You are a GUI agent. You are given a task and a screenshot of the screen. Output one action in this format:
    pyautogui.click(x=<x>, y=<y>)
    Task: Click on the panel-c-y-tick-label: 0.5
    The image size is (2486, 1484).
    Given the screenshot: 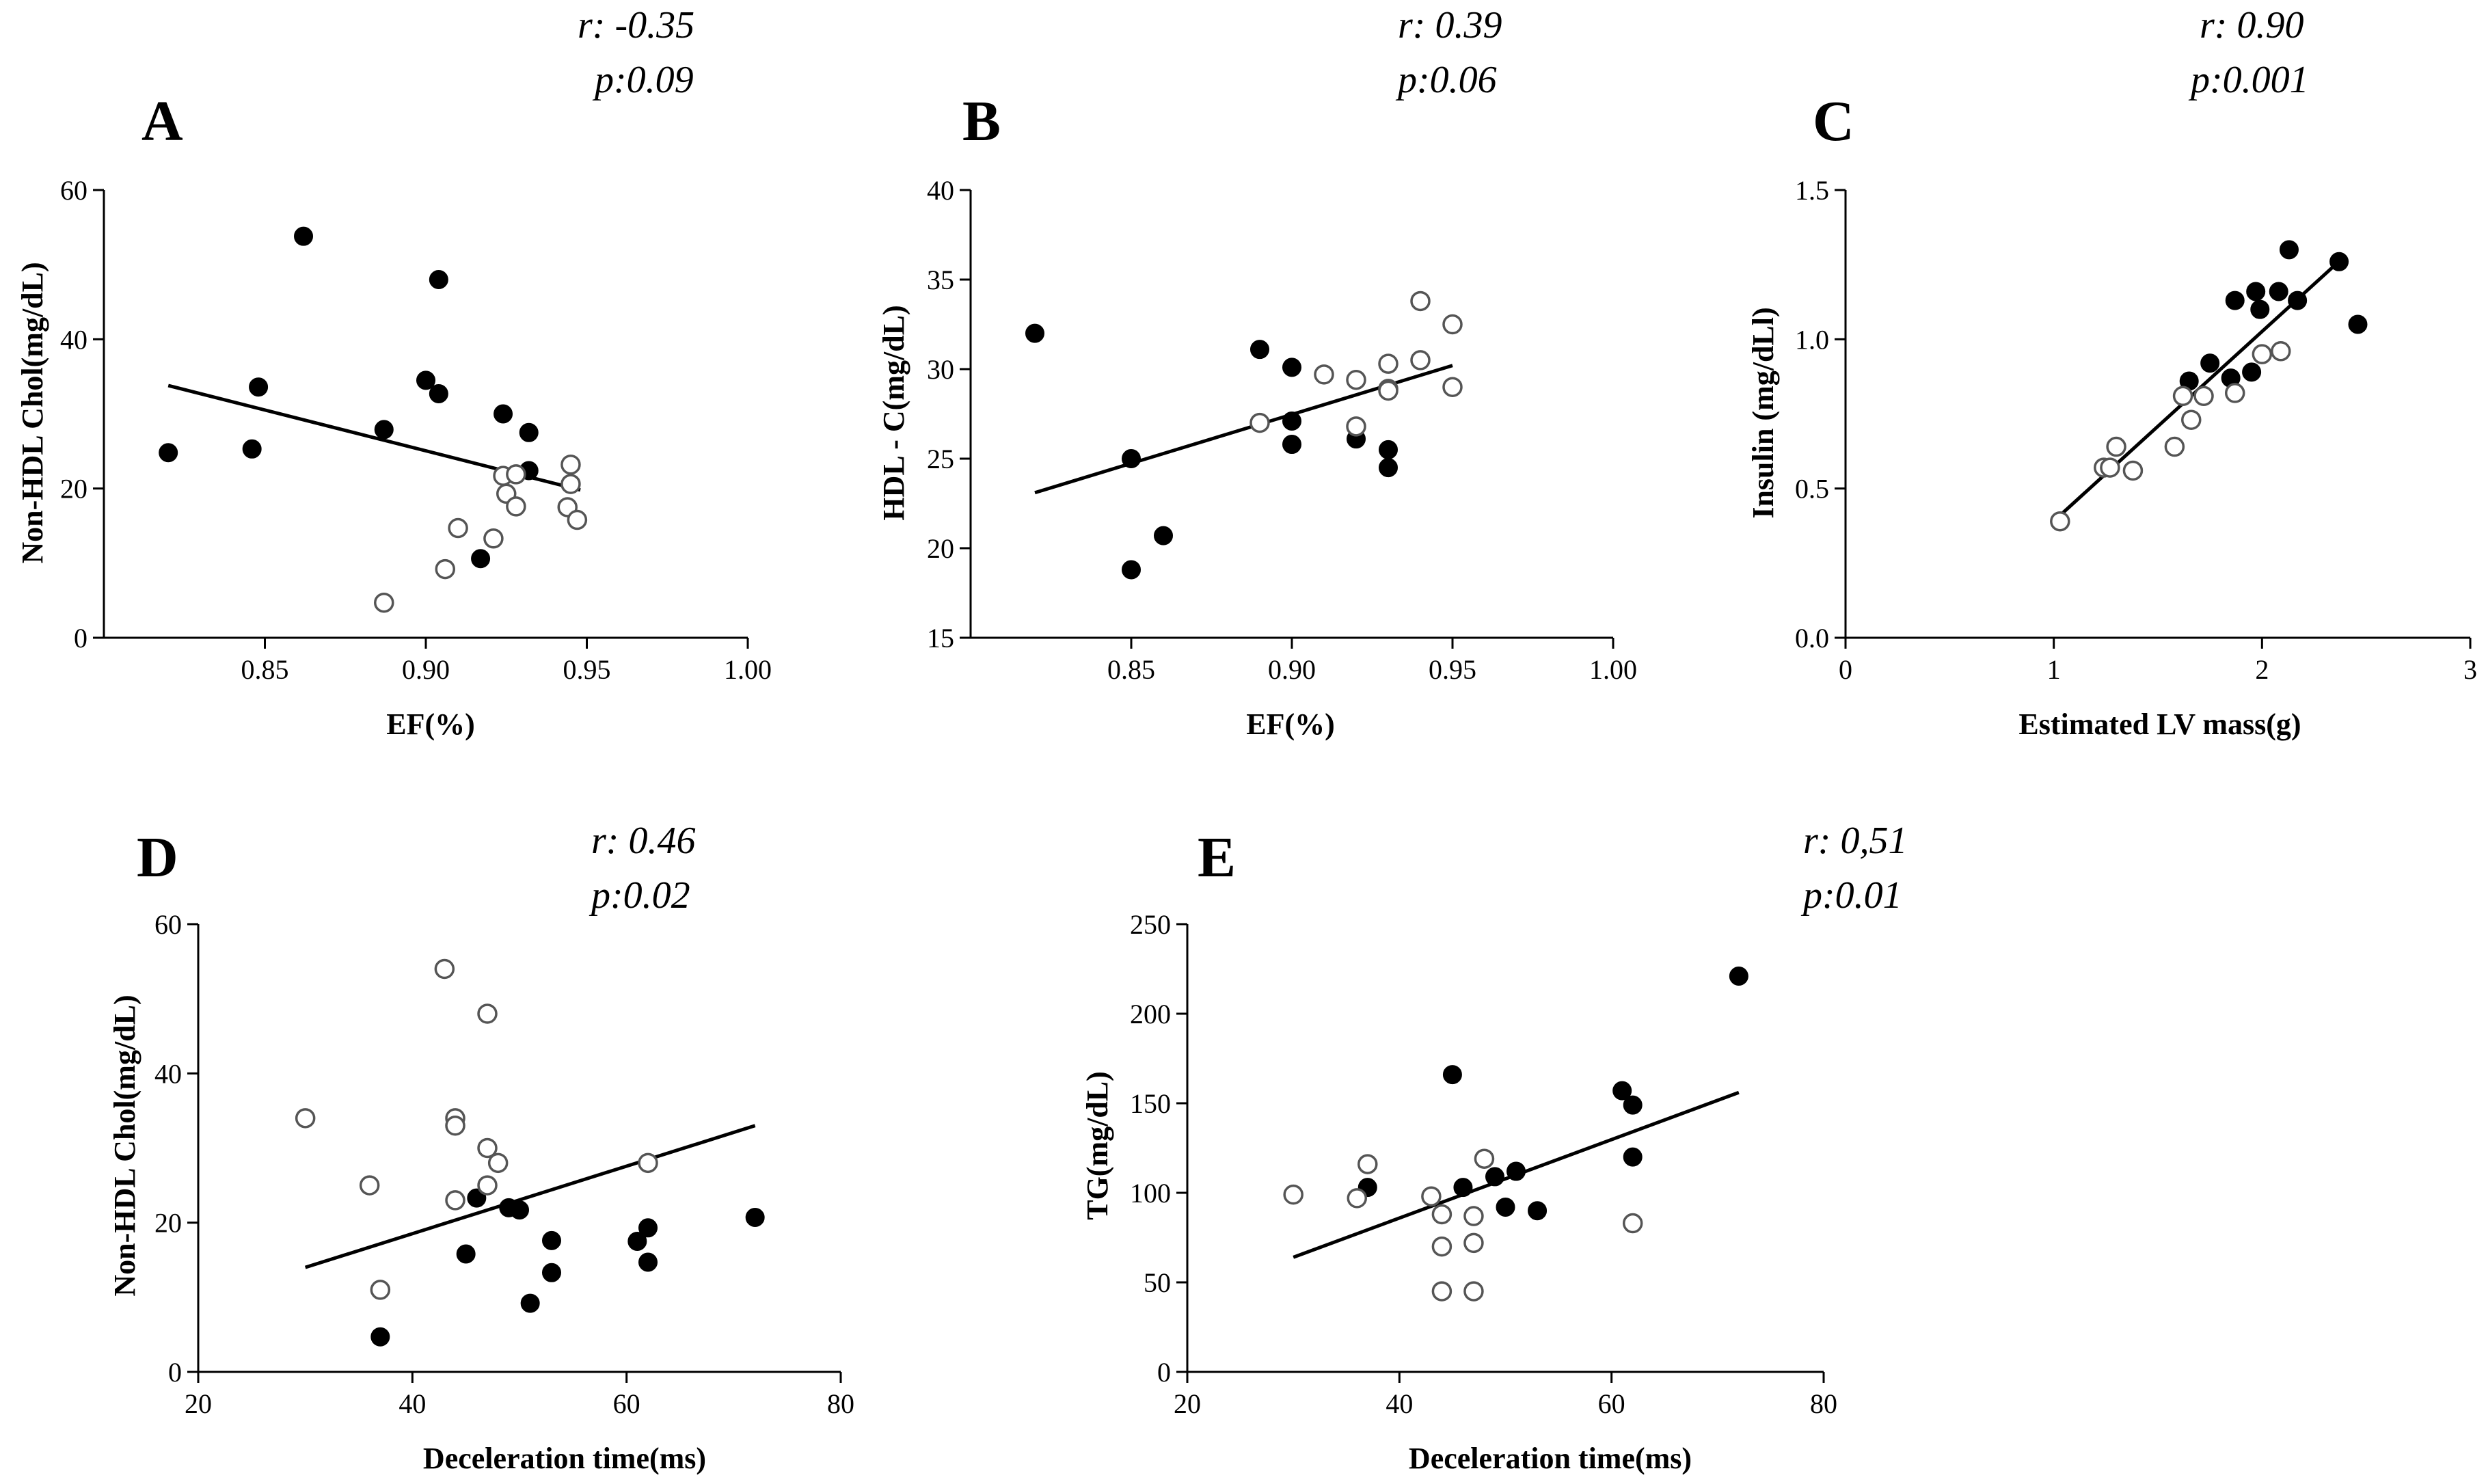 What is the action you would take?
    pyautogui.click(x=1812, y=489)
    